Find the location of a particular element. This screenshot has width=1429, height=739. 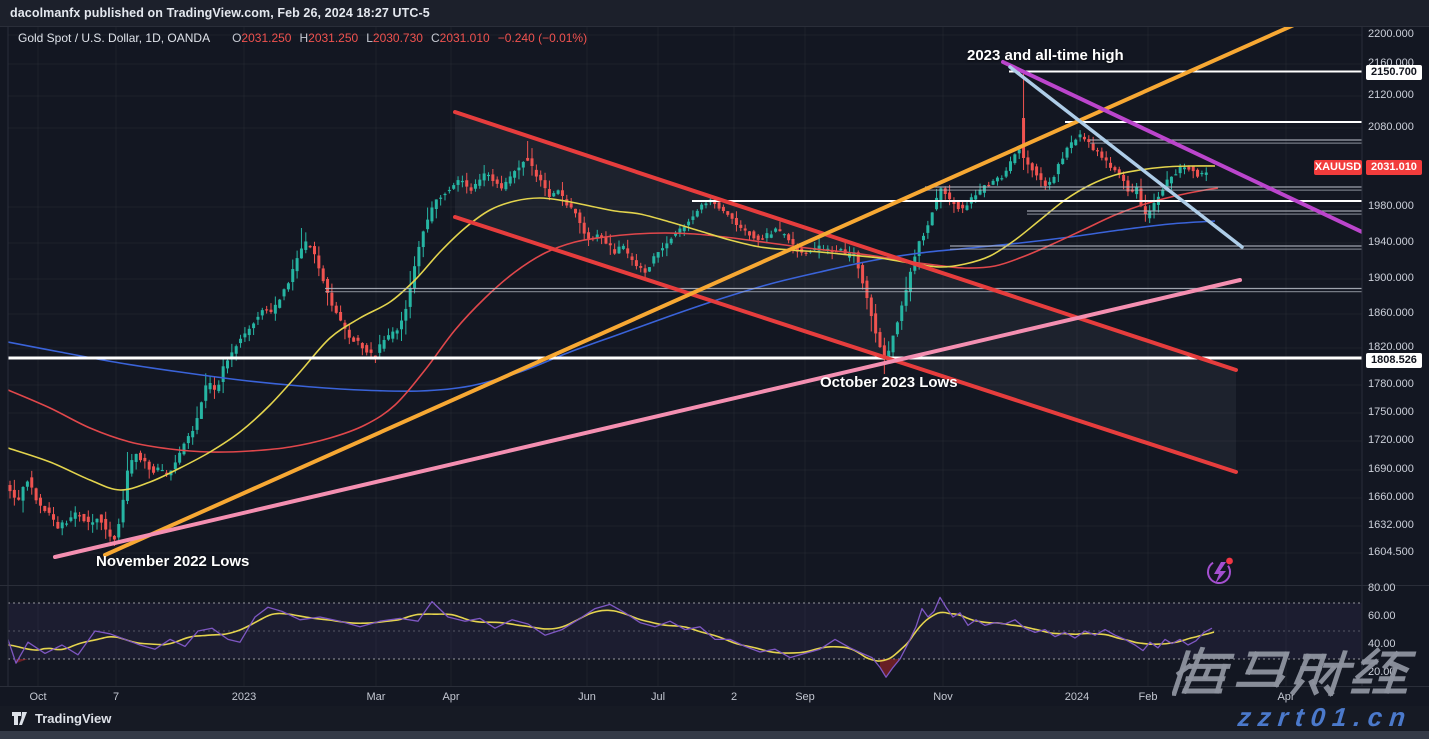

ohlc-key: L is located at coordinates (369, 38).